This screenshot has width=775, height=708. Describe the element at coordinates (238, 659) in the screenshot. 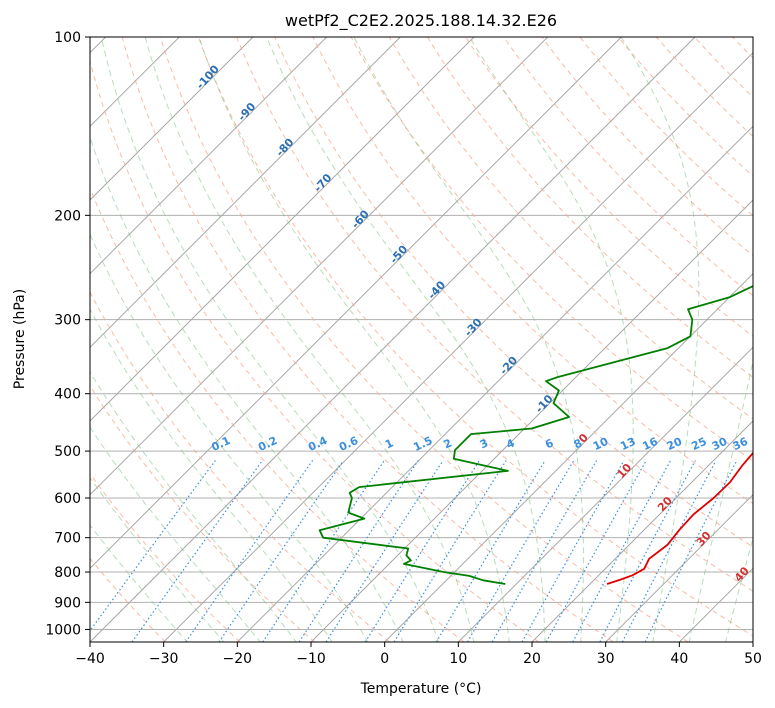

I see `x-tick-label: −20` at that location.